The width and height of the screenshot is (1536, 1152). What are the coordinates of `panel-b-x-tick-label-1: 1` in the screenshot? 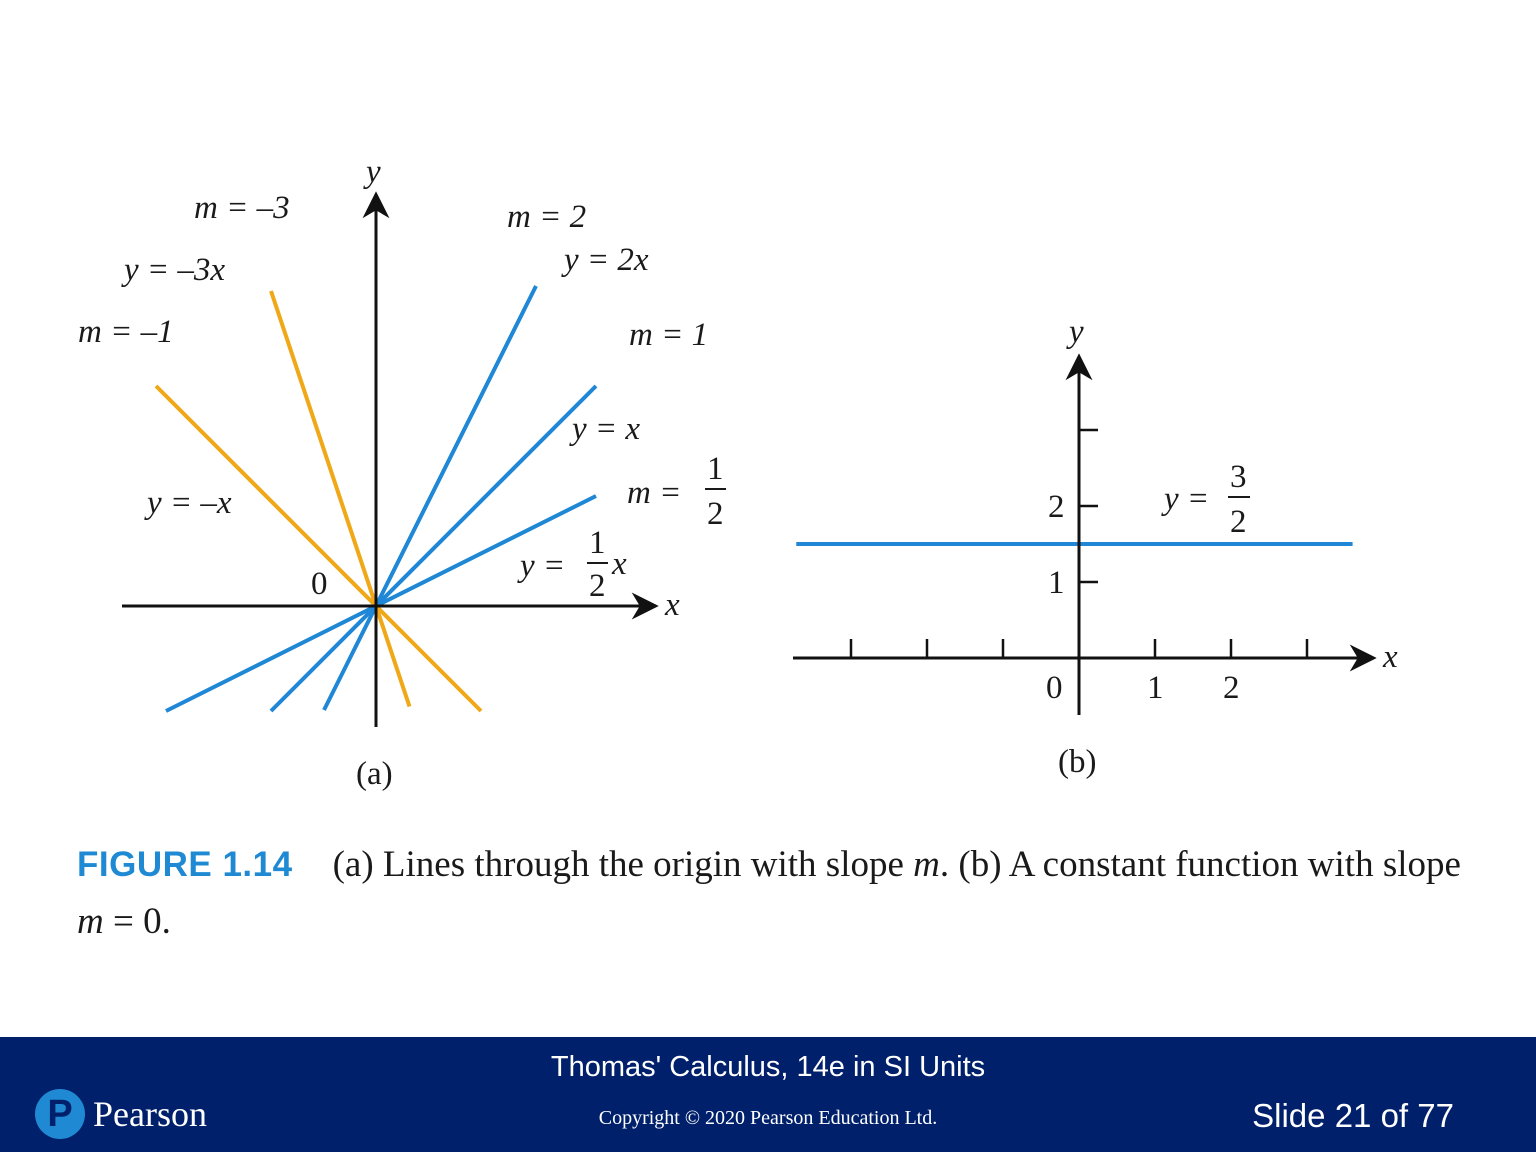 It's located at (1155, 688).